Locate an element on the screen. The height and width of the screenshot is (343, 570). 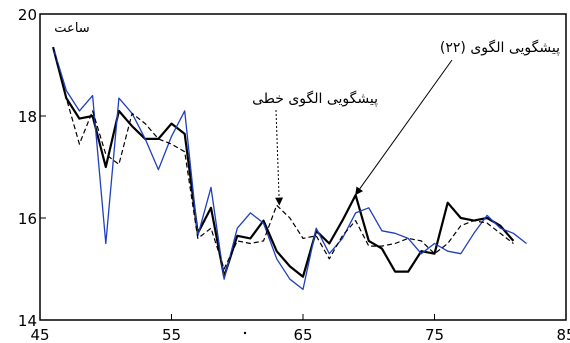
annotation-label-1: پیشگویی الگوی (۲۲) is located at coordinates (500, 47).